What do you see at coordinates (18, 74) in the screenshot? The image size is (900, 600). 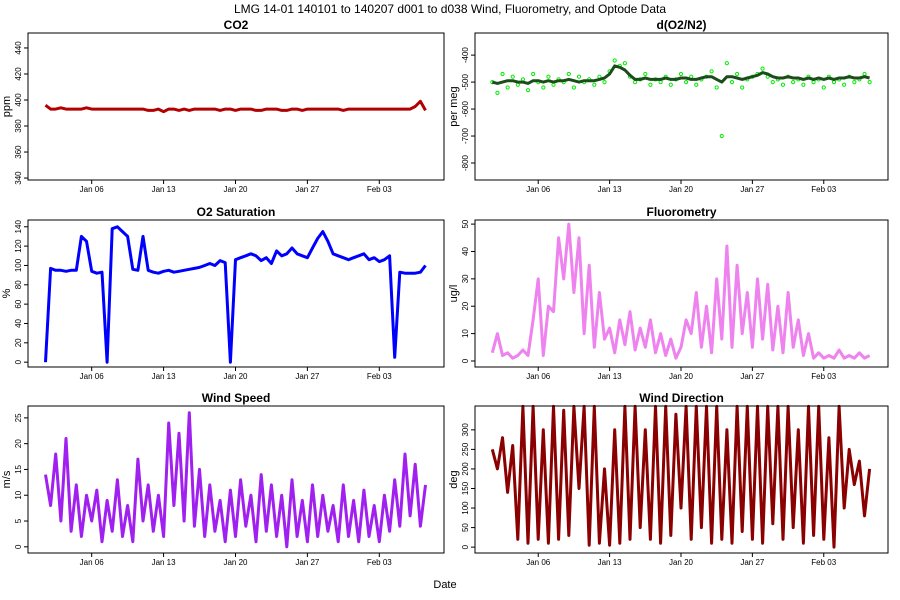 I see `y-tick-label: 420` at bounding box center [18, 74].